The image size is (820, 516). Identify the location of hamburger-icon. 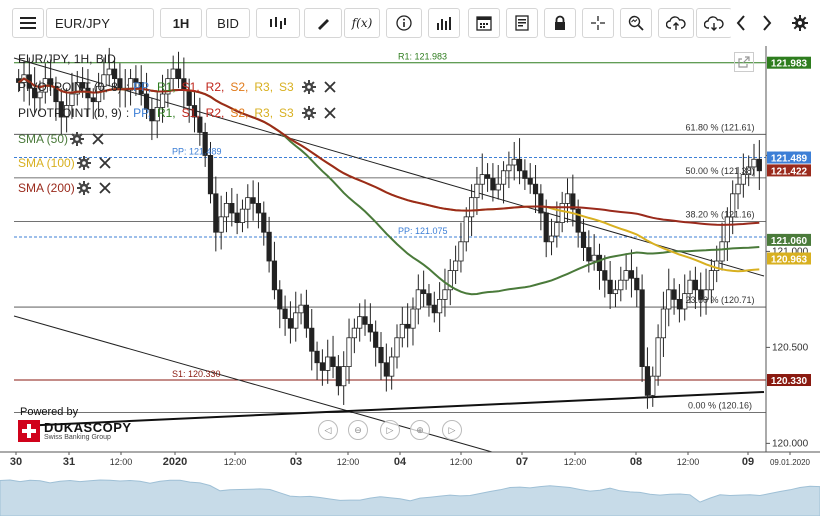
(28, 23).